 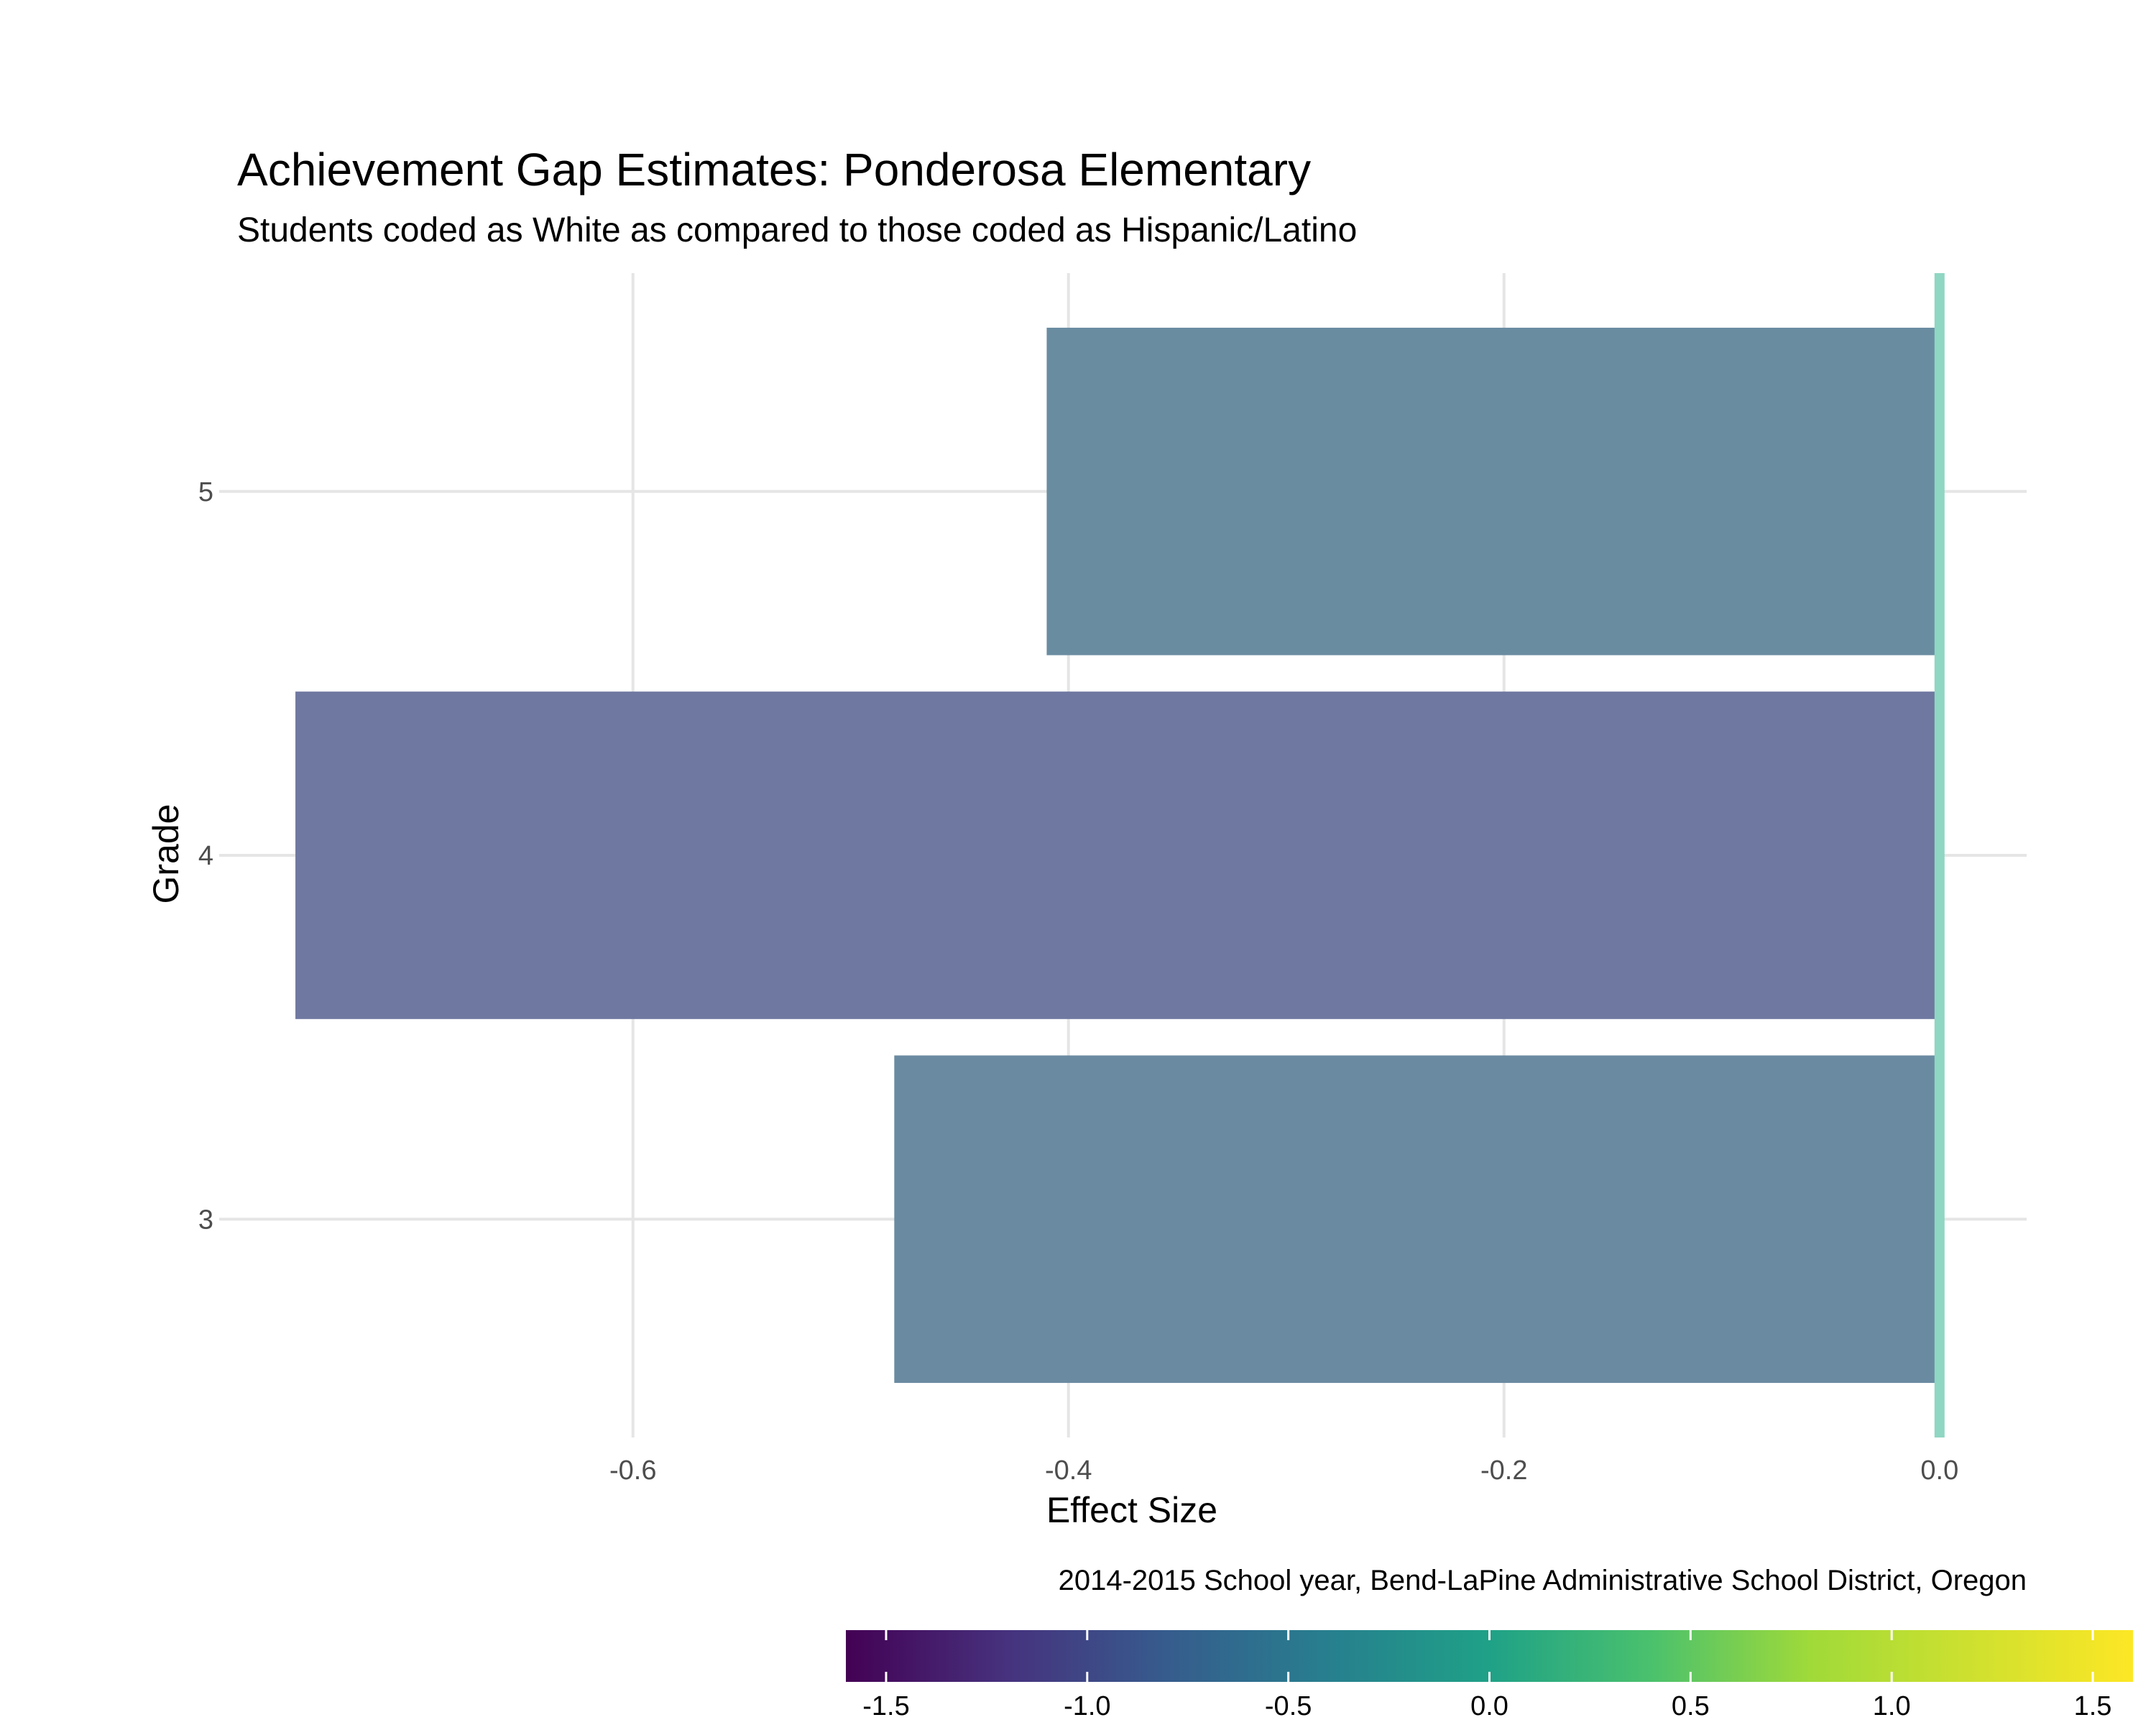 What do you see at coordinates (885, 1706) in the screenshot?
I see `colorbar-tick-label: -1.5` at bounding box center [885, 1706].